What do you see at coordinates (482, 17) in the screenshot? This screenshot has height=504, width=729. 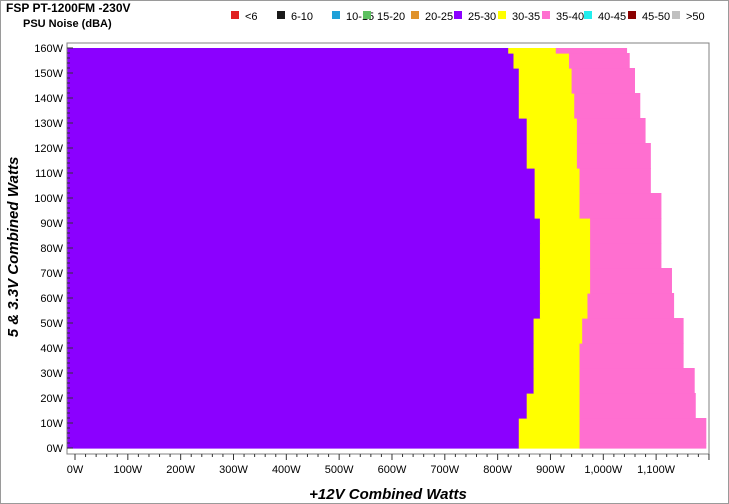 I see `legend-label: 25-30` at bounding box center [482, 17].